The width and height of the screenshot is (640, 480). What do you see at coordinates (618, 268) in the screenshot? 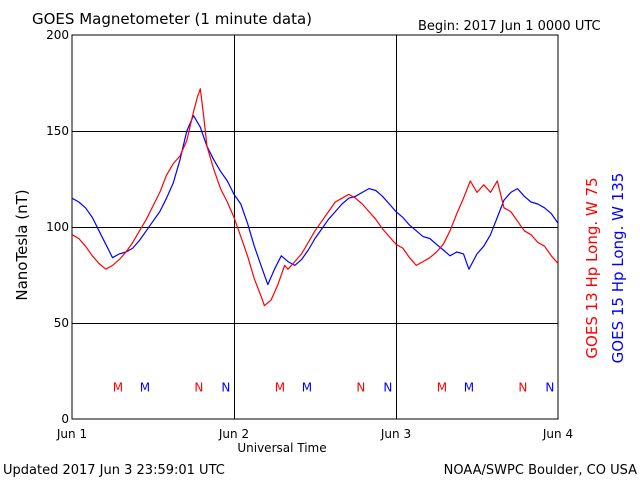
I see `legend-goes15: GOES 15 Hp Long. W 135` at bounding box center [618, 268].